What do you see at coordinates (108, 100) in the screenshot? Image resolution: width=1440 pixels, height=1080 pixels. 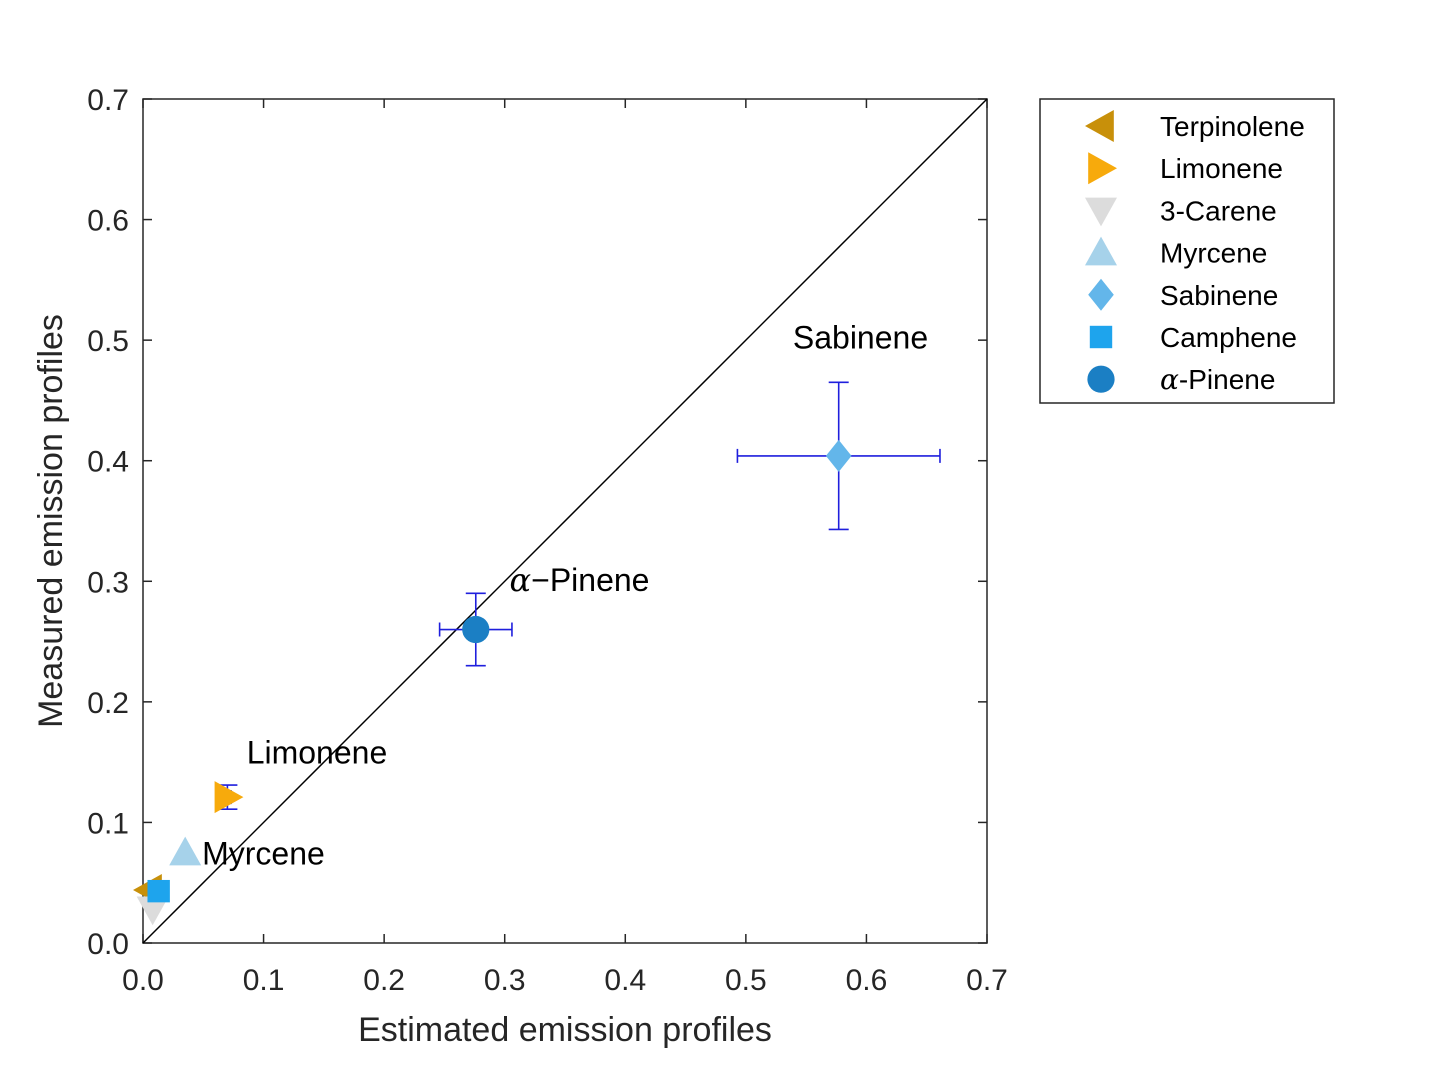 I see `y-tick-label: 0.7` at bounding box center [108, 100].